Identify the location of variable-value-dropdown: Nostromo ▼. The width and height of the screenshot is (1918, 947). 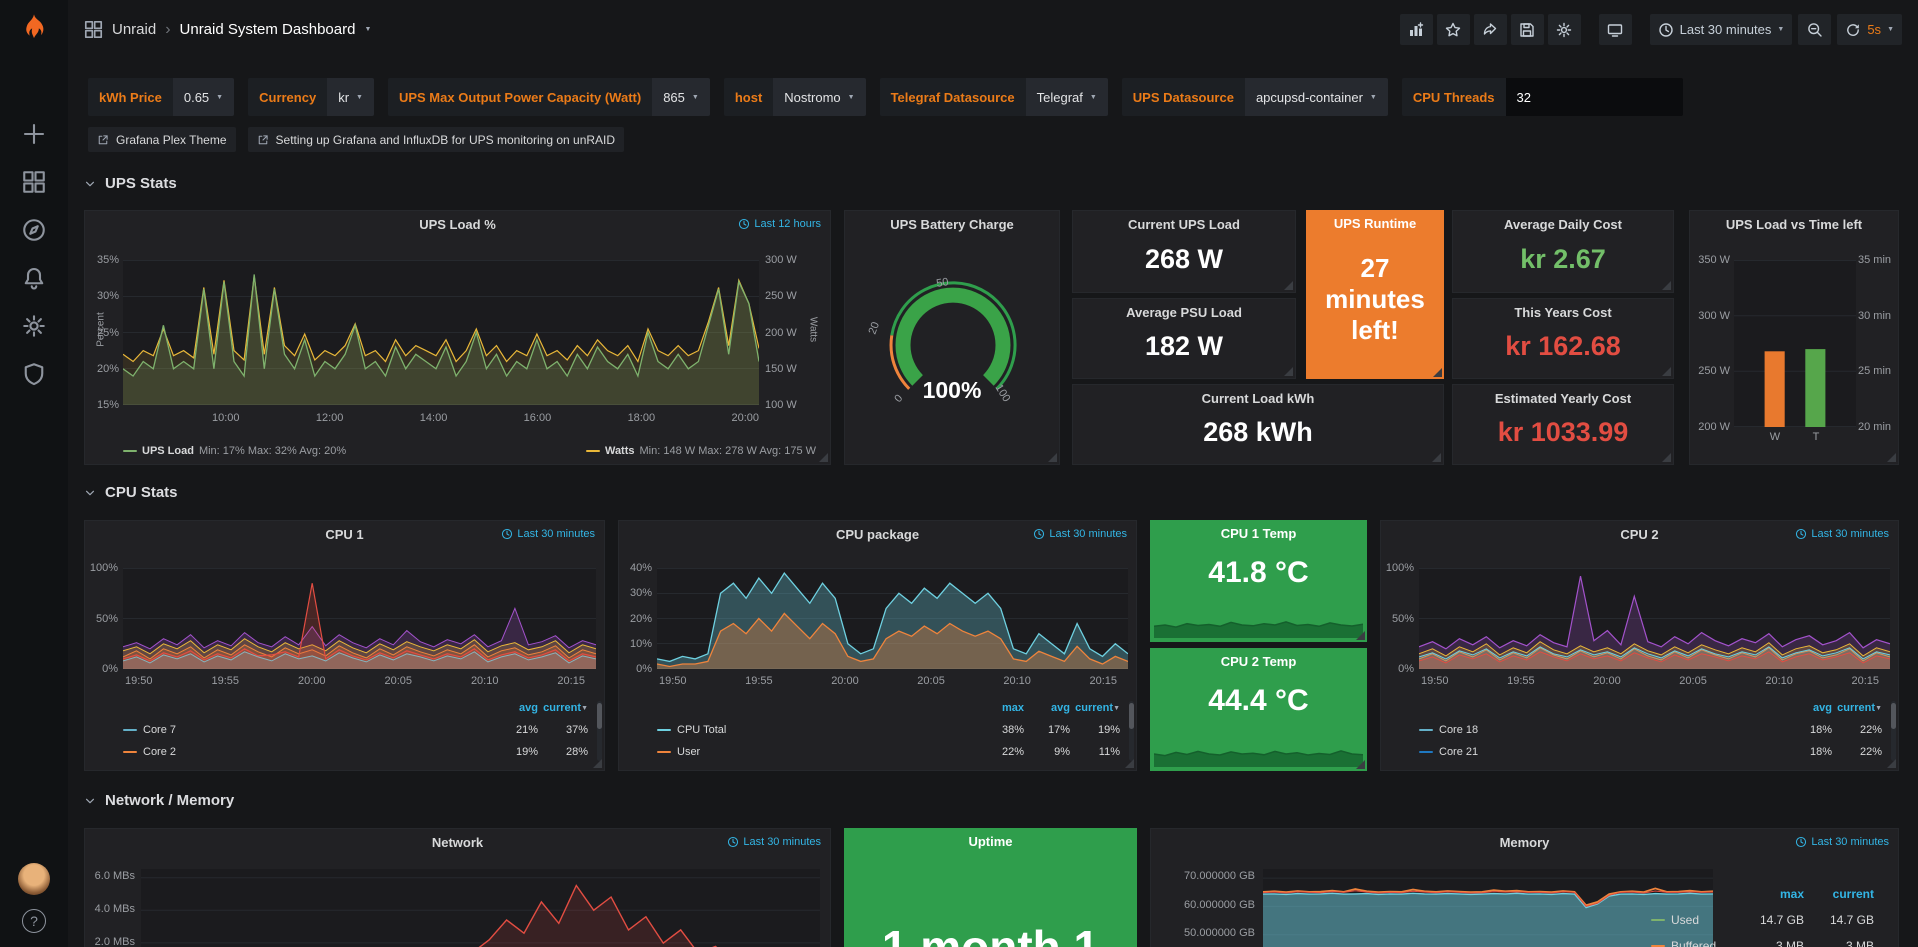
(819, 97).